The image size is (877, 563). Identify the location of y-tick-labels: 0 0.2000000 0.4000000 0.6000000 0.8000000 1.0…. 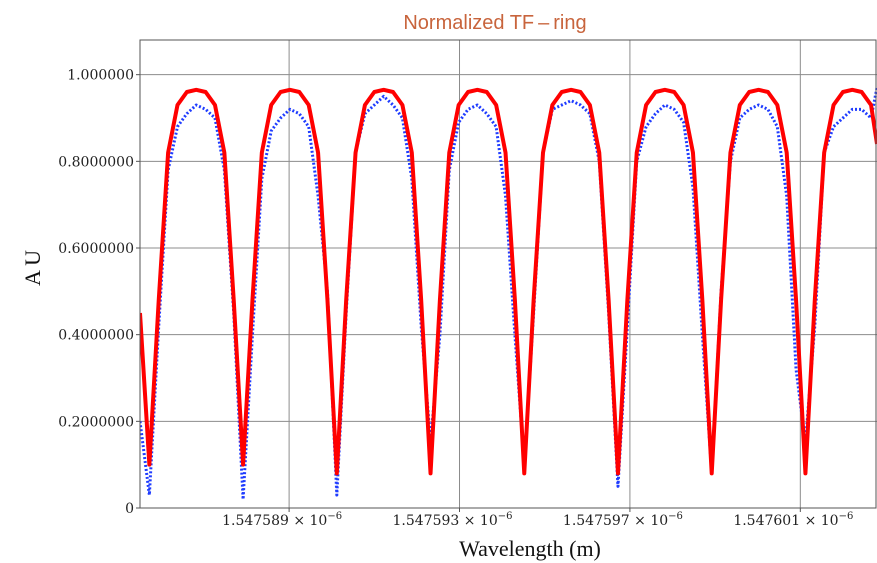
(99, 292).